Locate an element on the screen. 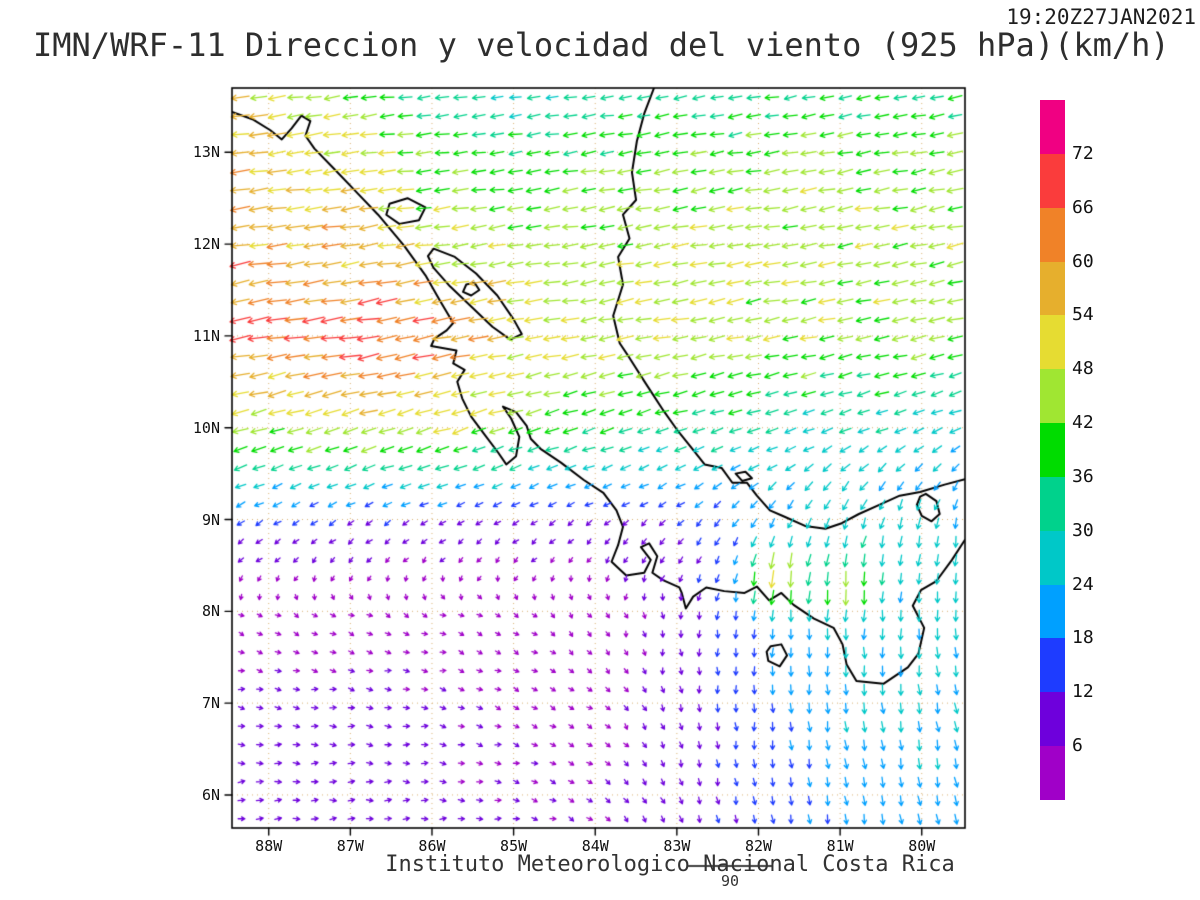 Image resolution: width=1200 pixels, height=900 pixels. lon-tick-label: 83W is located at coordinates (677, 846).